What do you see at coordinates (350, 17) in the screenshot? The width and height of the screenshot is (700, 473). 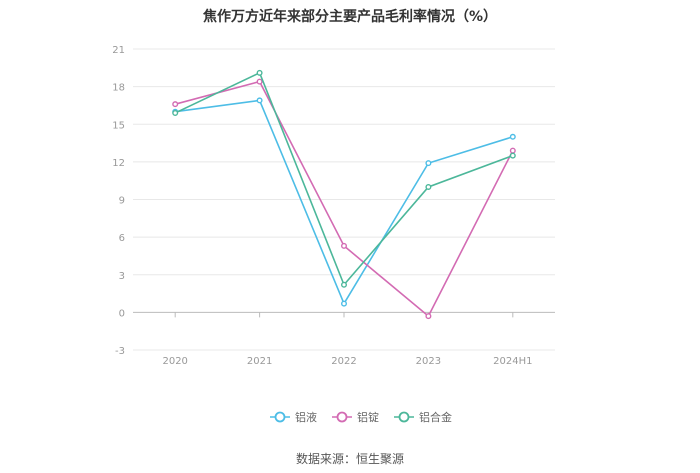 I see `chart-title: 焦作万方近年来部分主要产品毛利率情况（%）` at bounding box center [350, 17].